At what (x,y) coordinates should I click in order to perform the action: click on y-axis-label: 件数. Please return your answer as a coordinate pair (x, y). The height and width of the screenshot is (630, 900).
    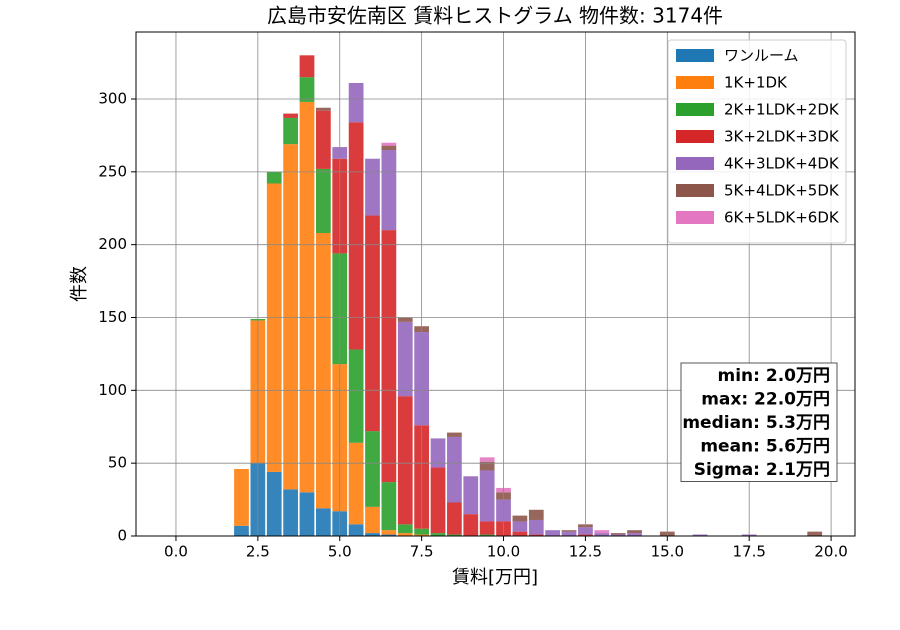
    Looking at the image, I should click on (79, 284).